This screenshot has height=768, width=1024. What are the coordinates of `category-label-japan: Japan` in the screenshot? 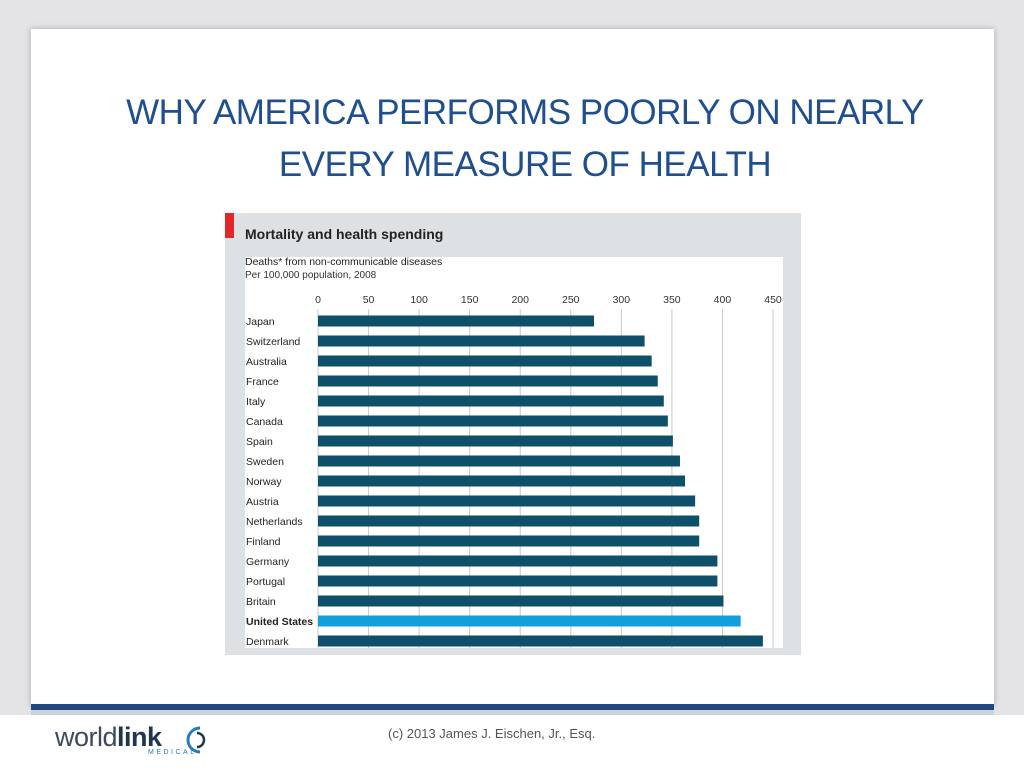 It's located at (260, 322).